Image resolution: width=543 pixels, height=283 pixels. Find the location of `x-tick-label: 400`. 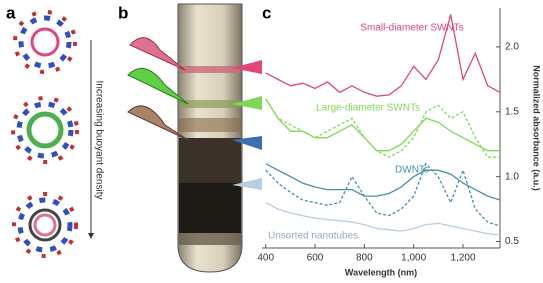

x-tick-label: 400 is located at coordinates (265, 258).